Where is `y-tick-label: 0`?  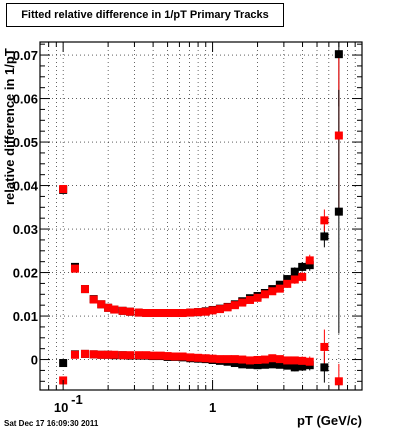 y-tick-label: 0 is located at coordinates (34, 360).